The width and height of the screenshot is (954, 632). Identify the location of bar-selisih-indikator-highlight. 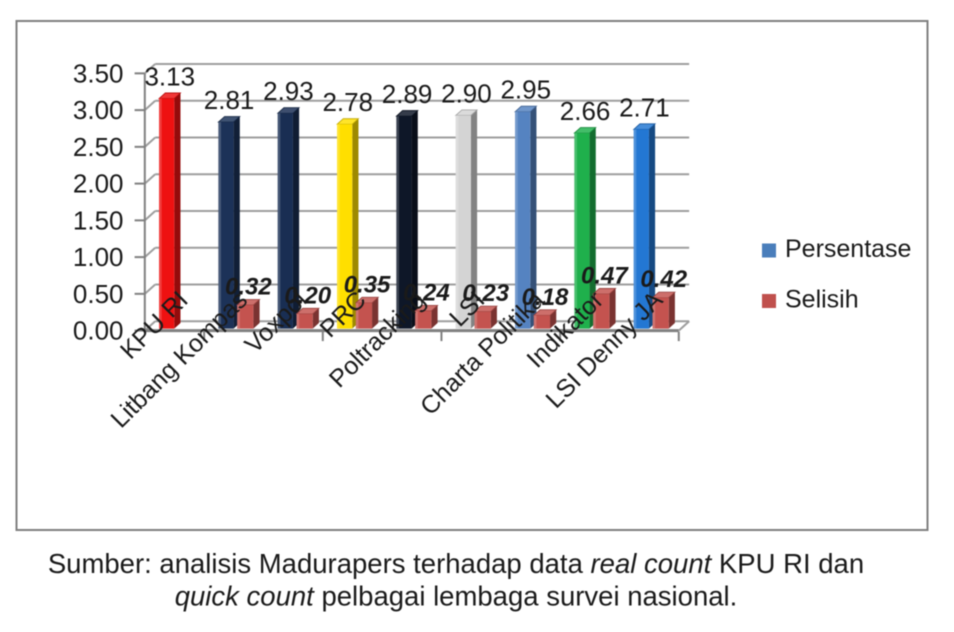
(594, 311).